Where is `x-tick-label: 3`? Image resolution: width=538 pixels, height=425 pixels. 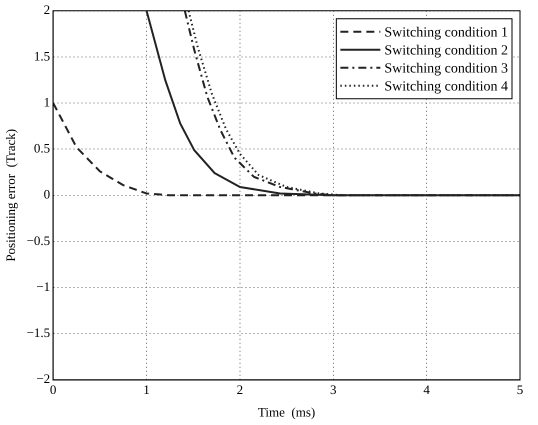
x-tick-label: 3 is located at coordinates (333, 390).